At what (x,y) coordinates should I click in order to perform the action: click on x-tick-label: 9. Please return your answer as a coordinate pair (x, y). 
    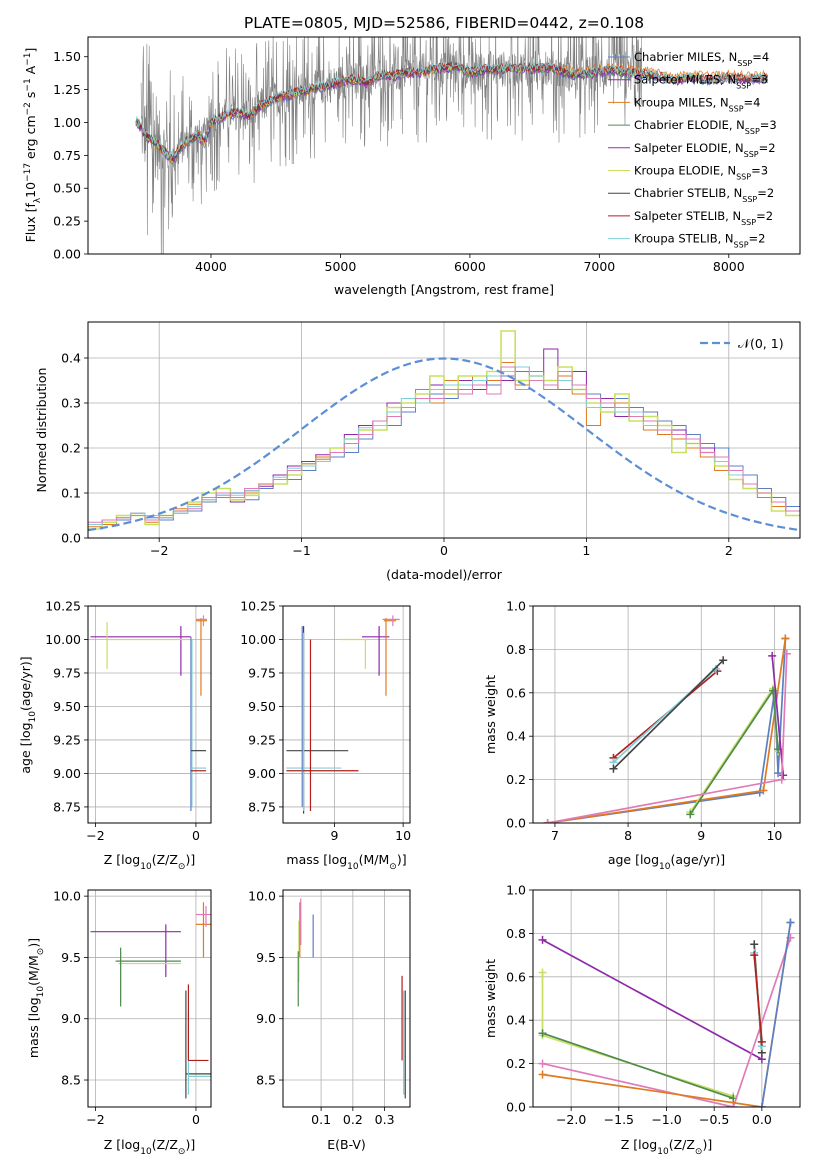
    Looking at the image, I should click on (335, 835).